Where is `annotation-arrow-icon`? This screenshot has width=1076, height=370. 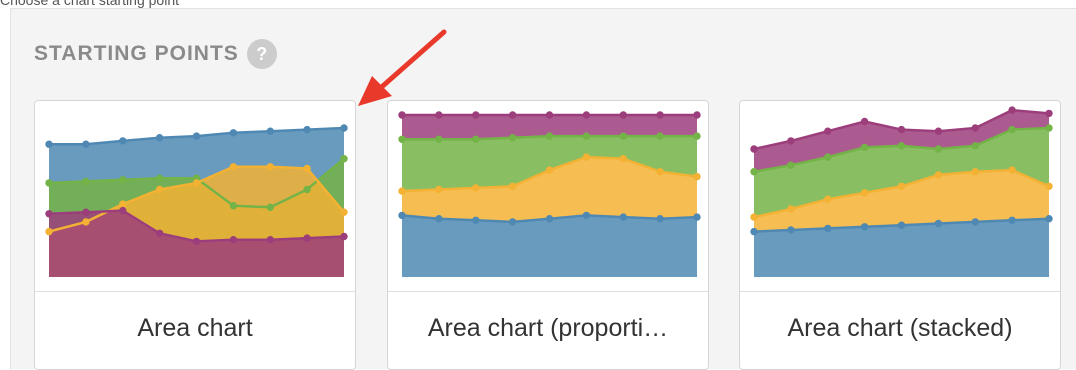 annotation-arrow-icon is located at coordinates (402, 67).